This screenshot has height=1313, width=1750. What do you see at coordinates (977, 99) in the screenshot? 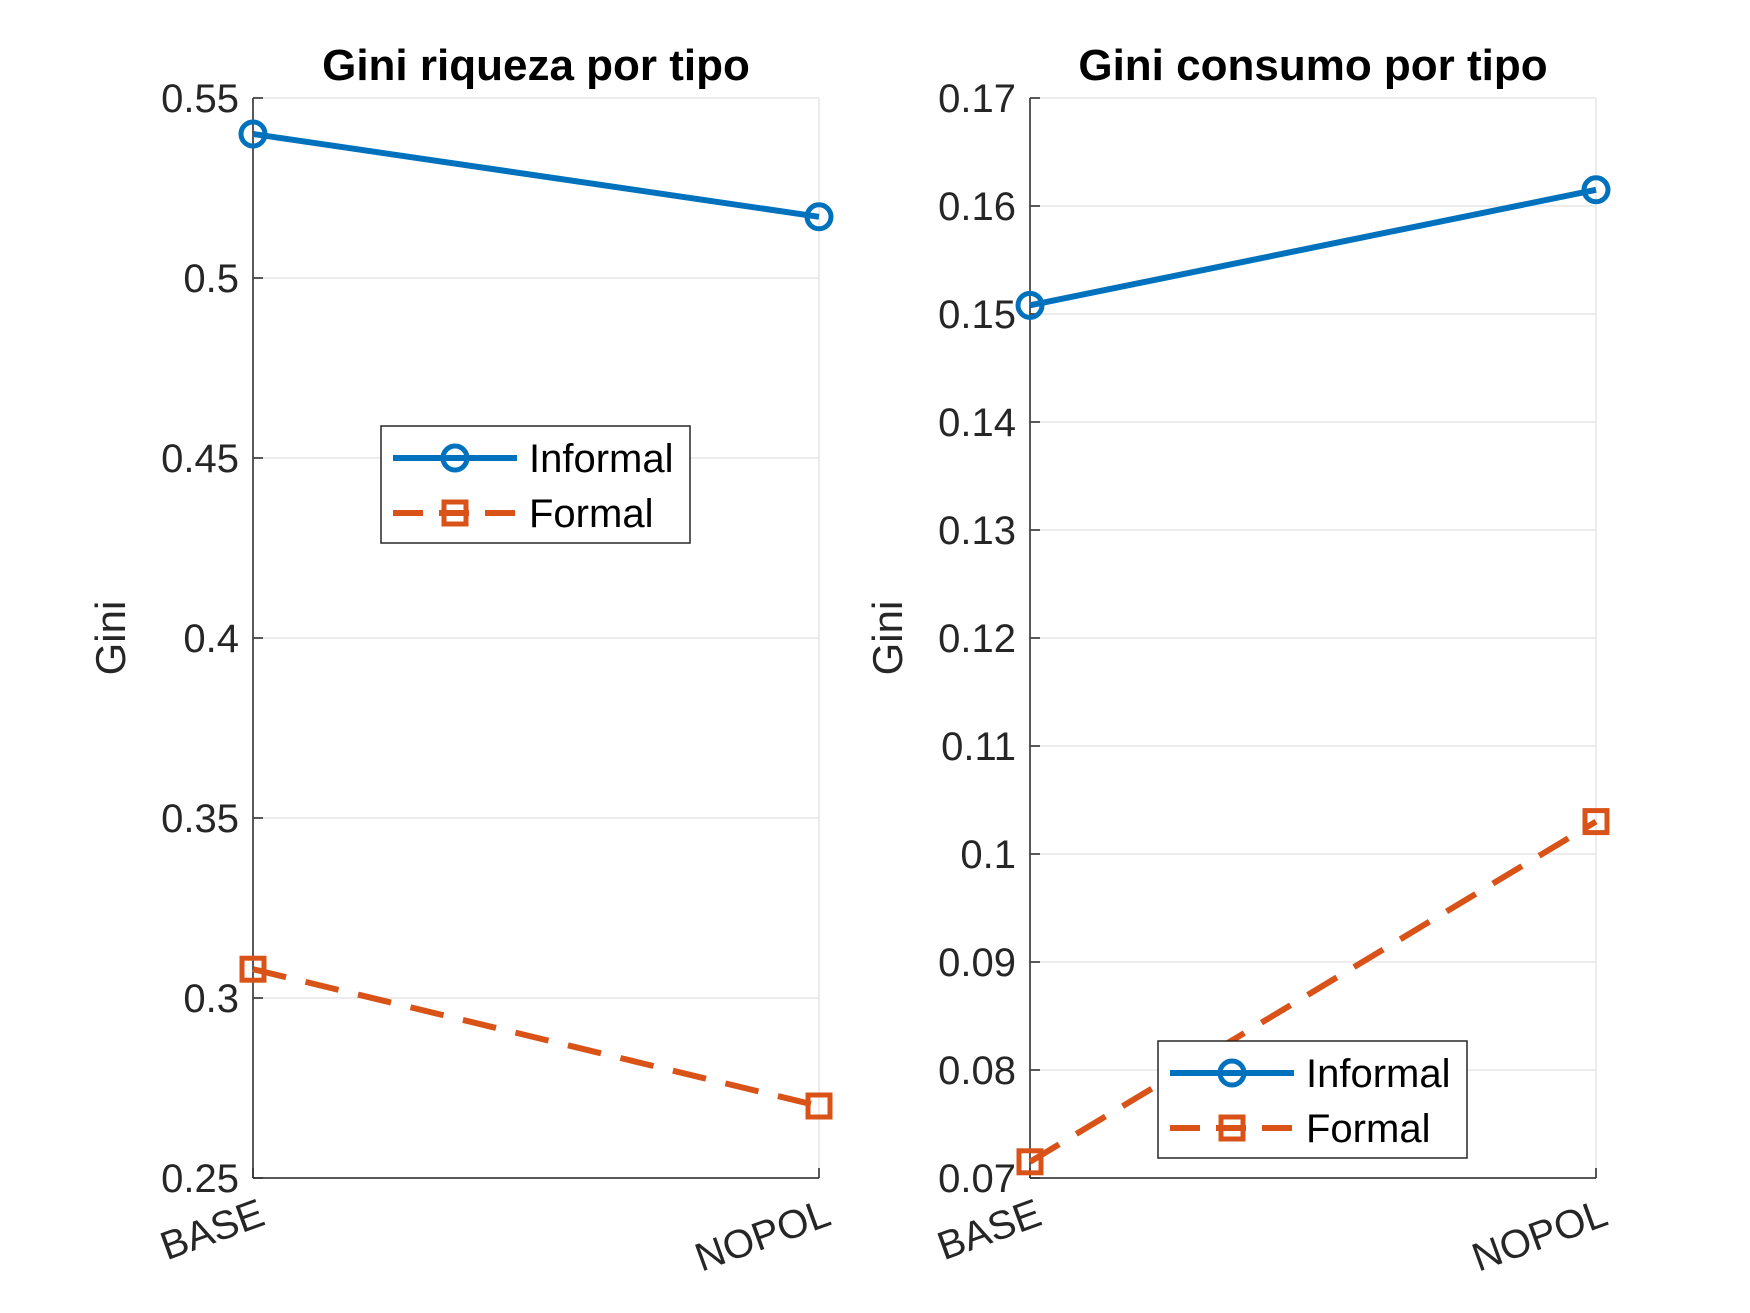
I see `y-tick-label: 0.17` at bounding box center [977, 99].